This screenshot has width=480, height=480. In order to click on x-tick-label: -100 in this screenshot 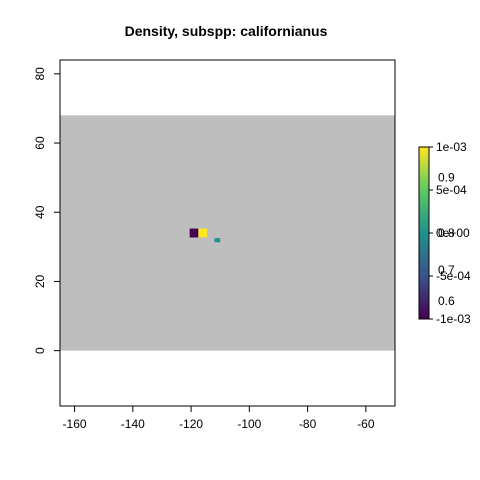, I will do `click(249, 424)`.